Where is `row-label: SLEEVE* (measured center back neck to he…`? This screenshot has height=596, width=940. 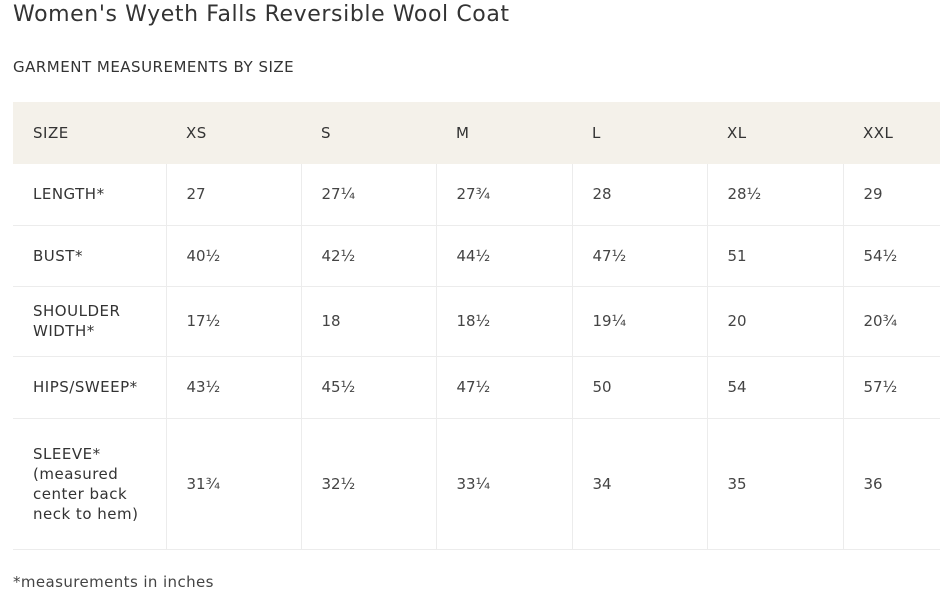 row-label: SLEEVE* (measured center back neck to he… is located at coordinates (90, 484).